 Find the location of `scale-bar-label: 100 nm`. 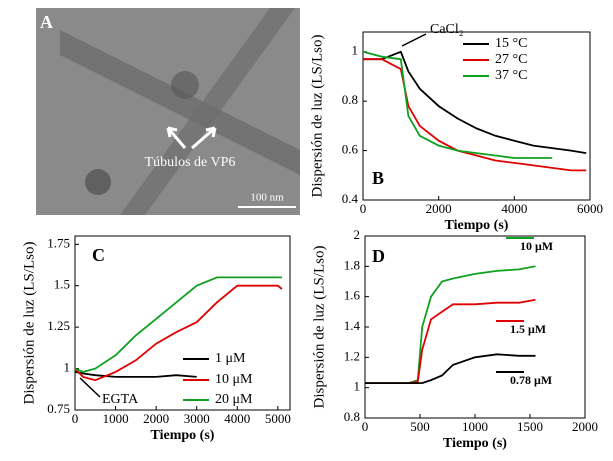

scale-bar-label: 100 nm is located at coordinates (267, 198).